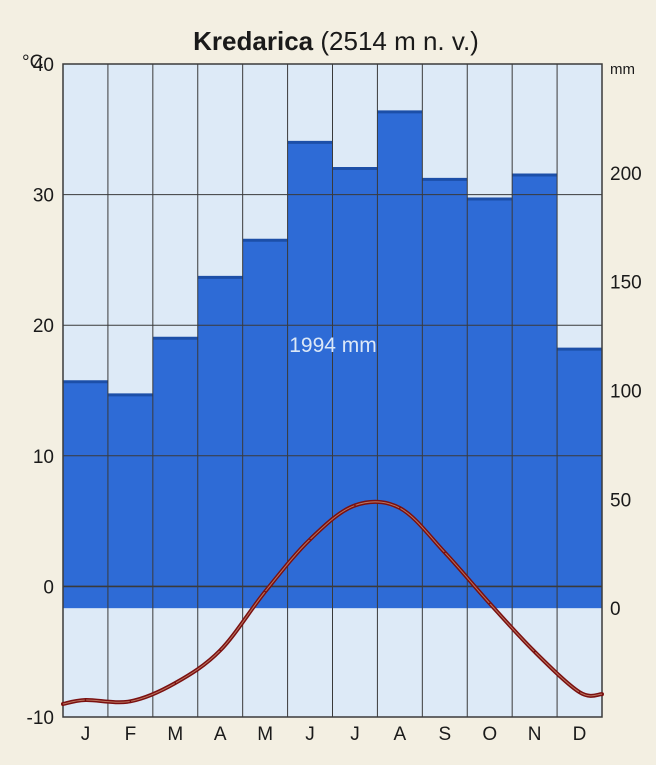  Describe the element at coordinates (220, 734) in the screenshot. I see `month-label-4: A` at that location.